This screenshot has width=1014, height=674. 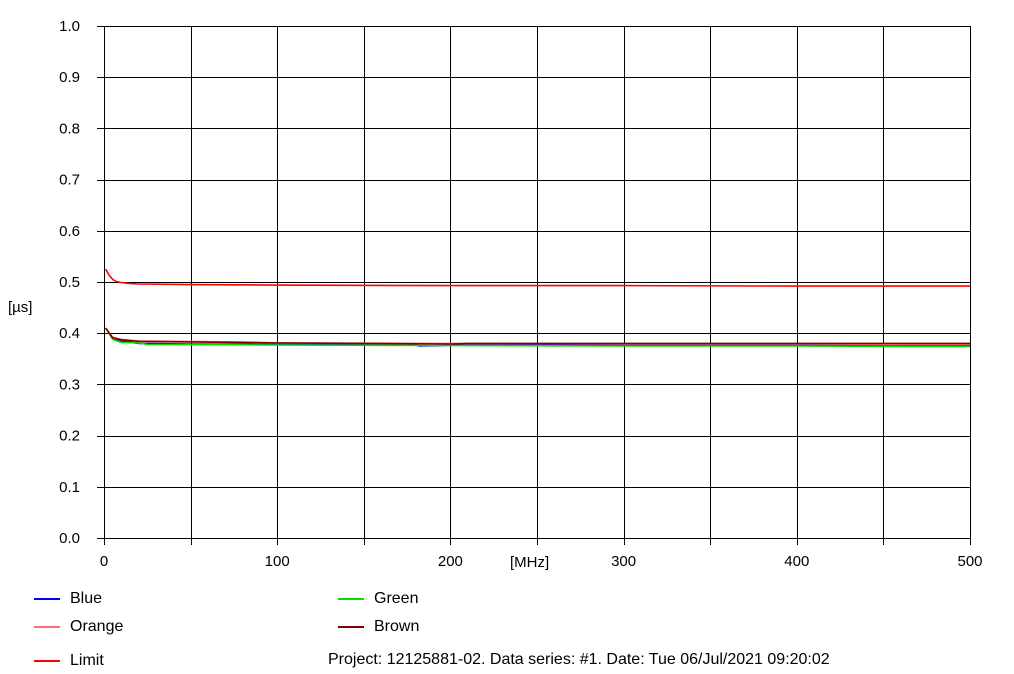 What do you see at coordinates (796, 561) in the screenshot?
I see `x-tick-label: 400` at bounding box center [796, 561].